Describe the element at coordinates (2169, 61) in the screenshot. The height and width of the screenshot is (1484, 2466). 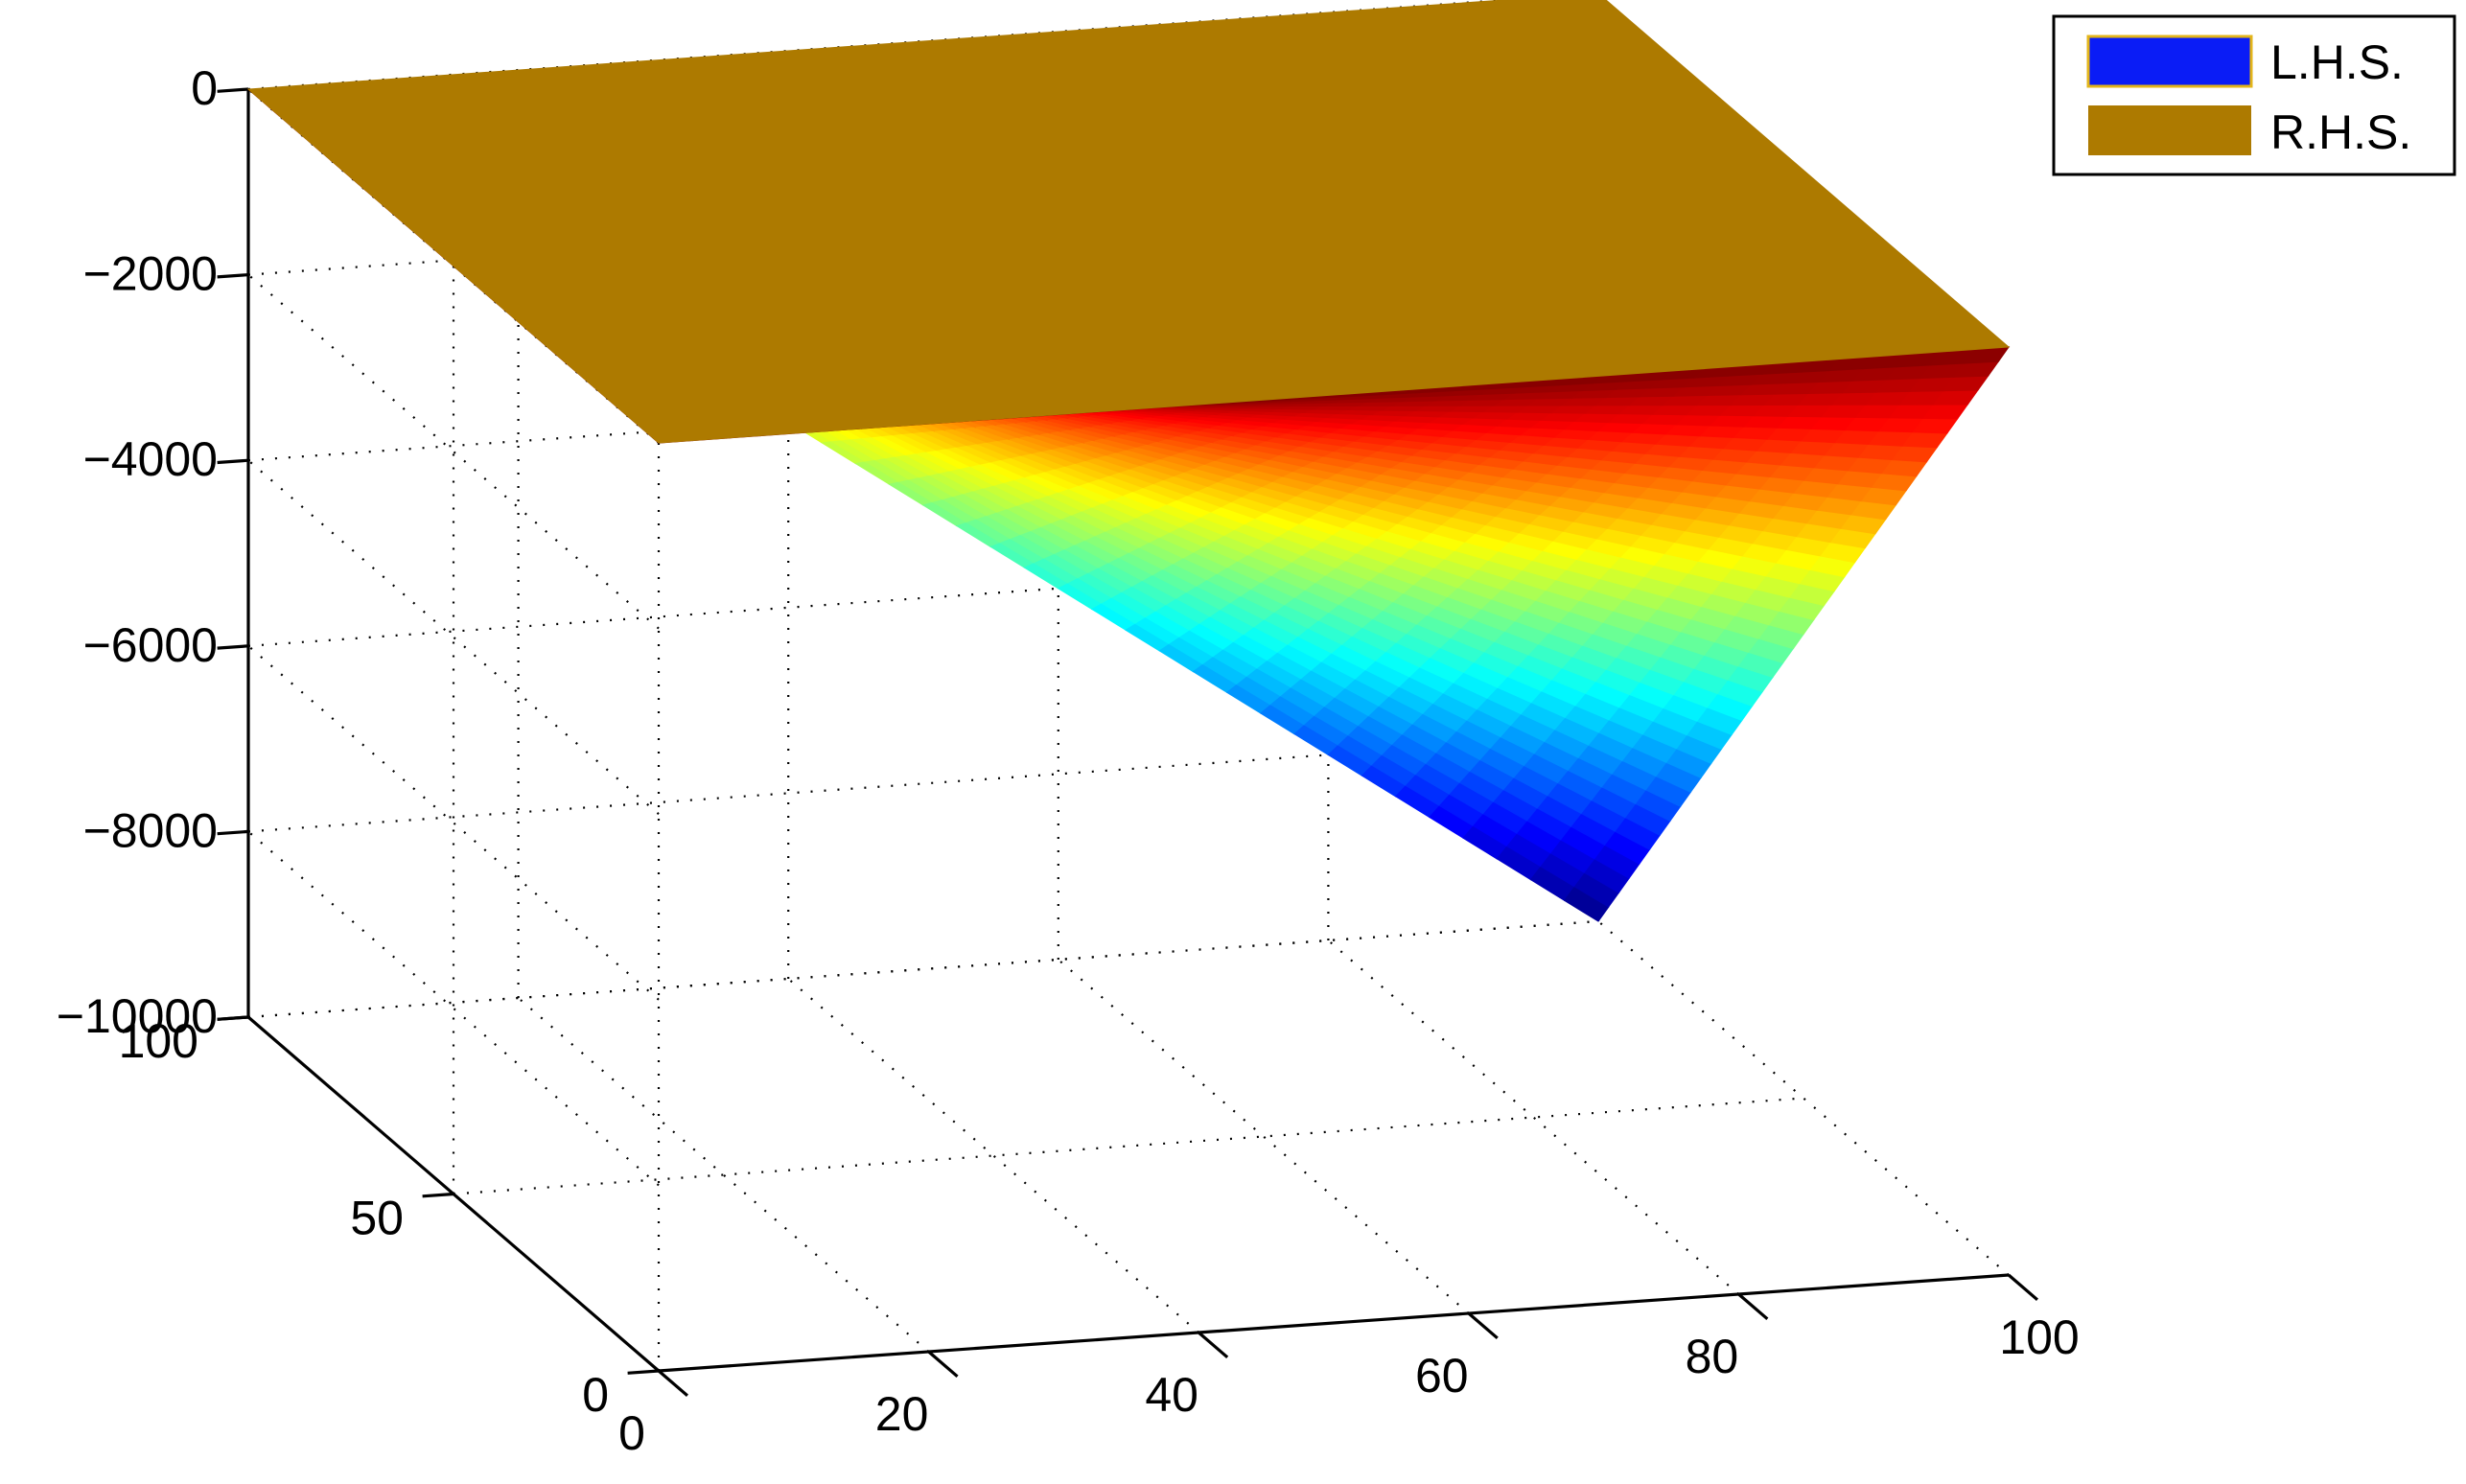
I see `legend-swatch-lhs` at that location.